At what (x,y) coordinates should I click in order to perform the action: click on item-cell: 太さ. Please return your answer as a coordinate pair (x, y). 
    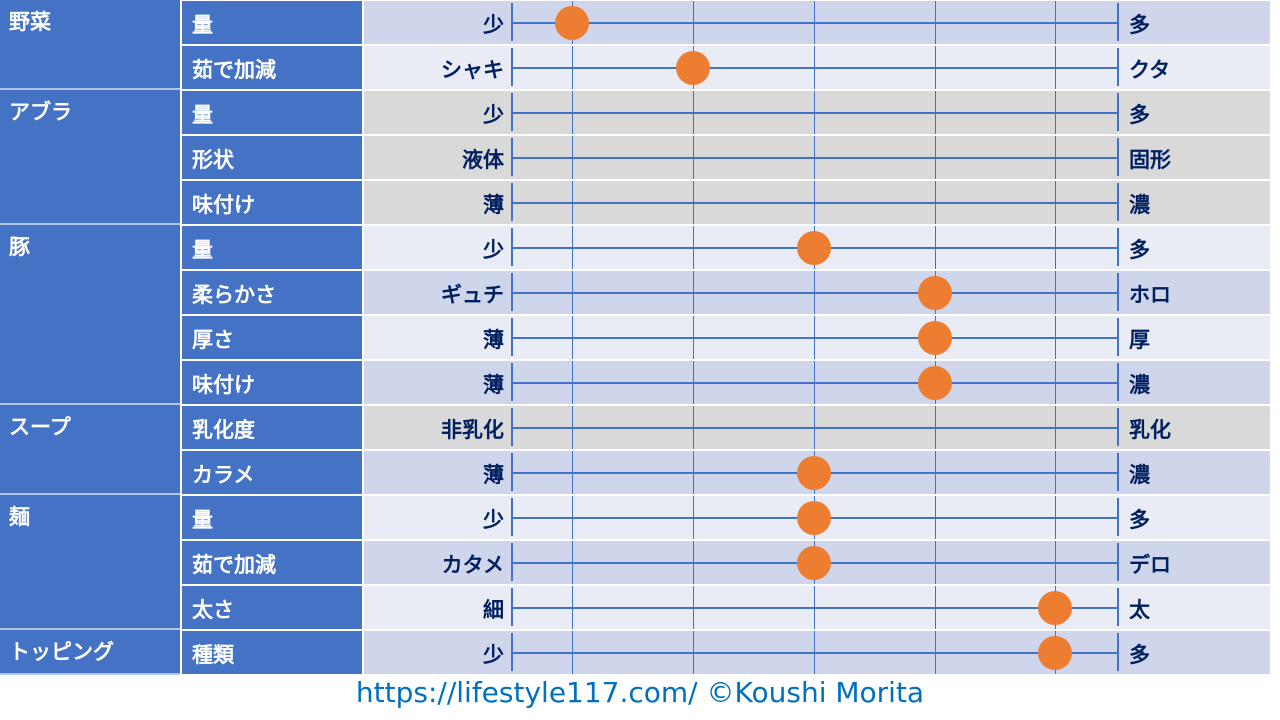
    Looking at the image, I should click on (272, 607).